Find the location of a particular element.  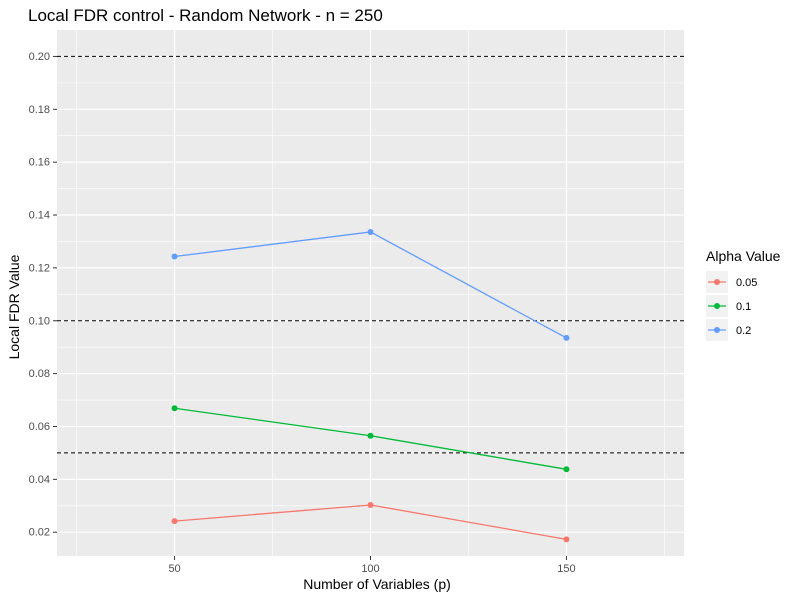

legend-label: 0.05 is located at coordinates (746, 283).